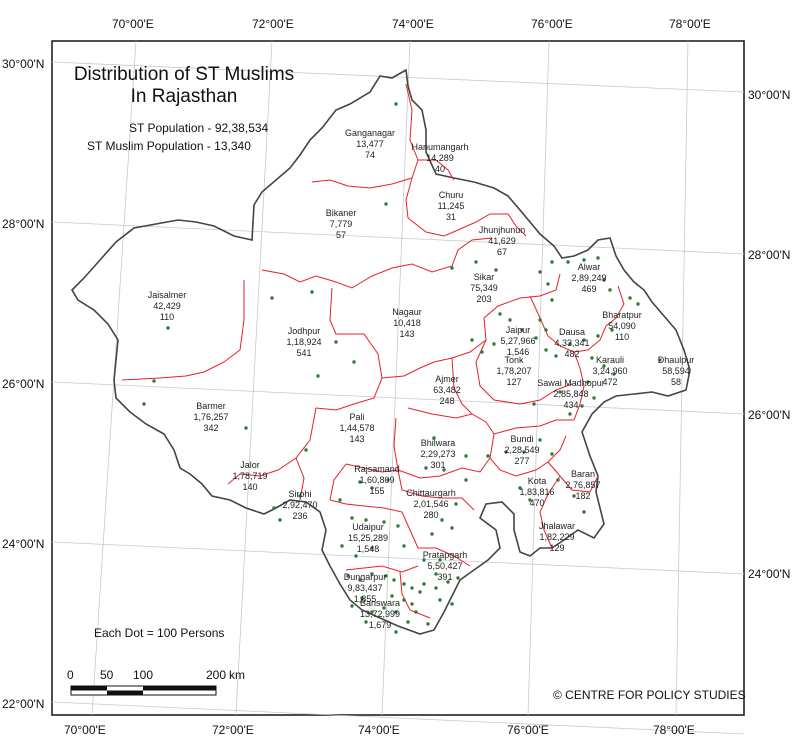  I want to click on district-label: Jaipur 5,27,966 1,546, so click(517, 341).